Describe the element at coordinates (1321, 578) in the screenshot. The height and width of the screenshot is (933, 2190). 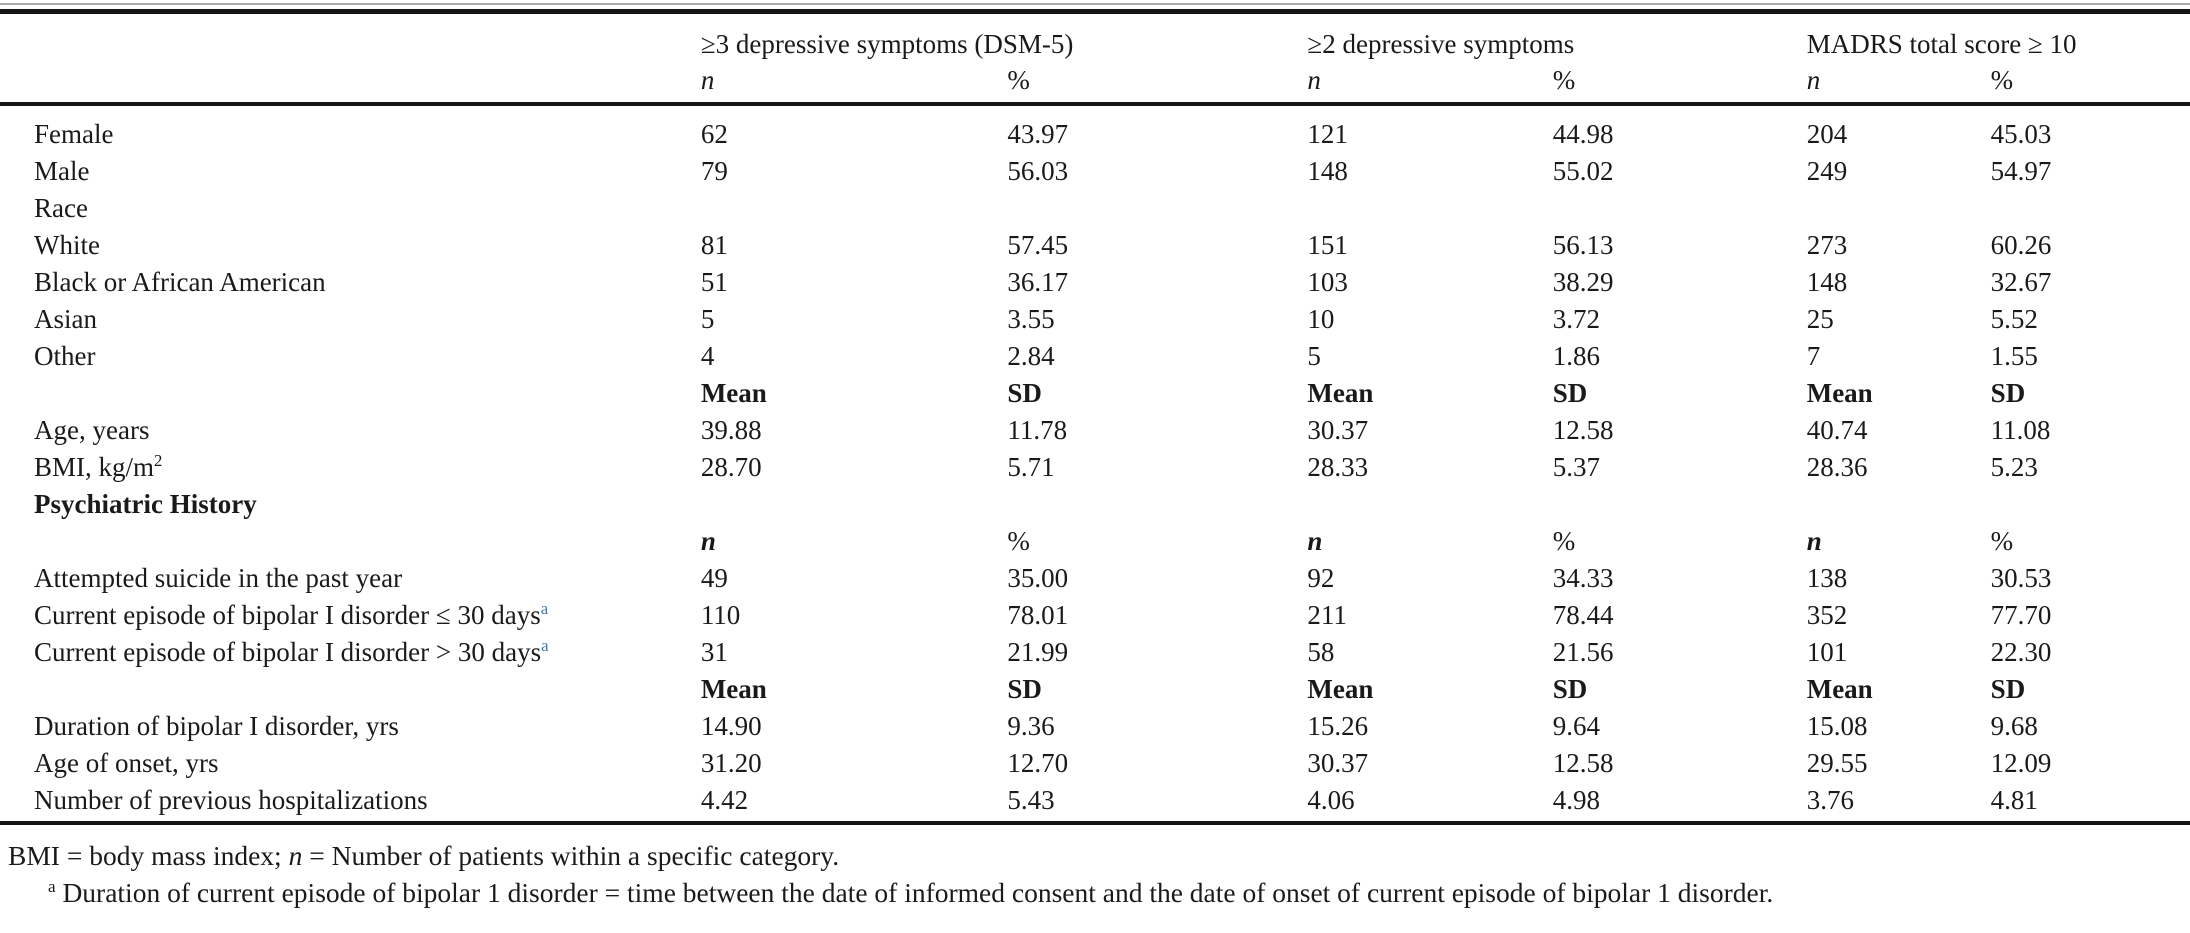
I see `table-cell: 92` at that location.